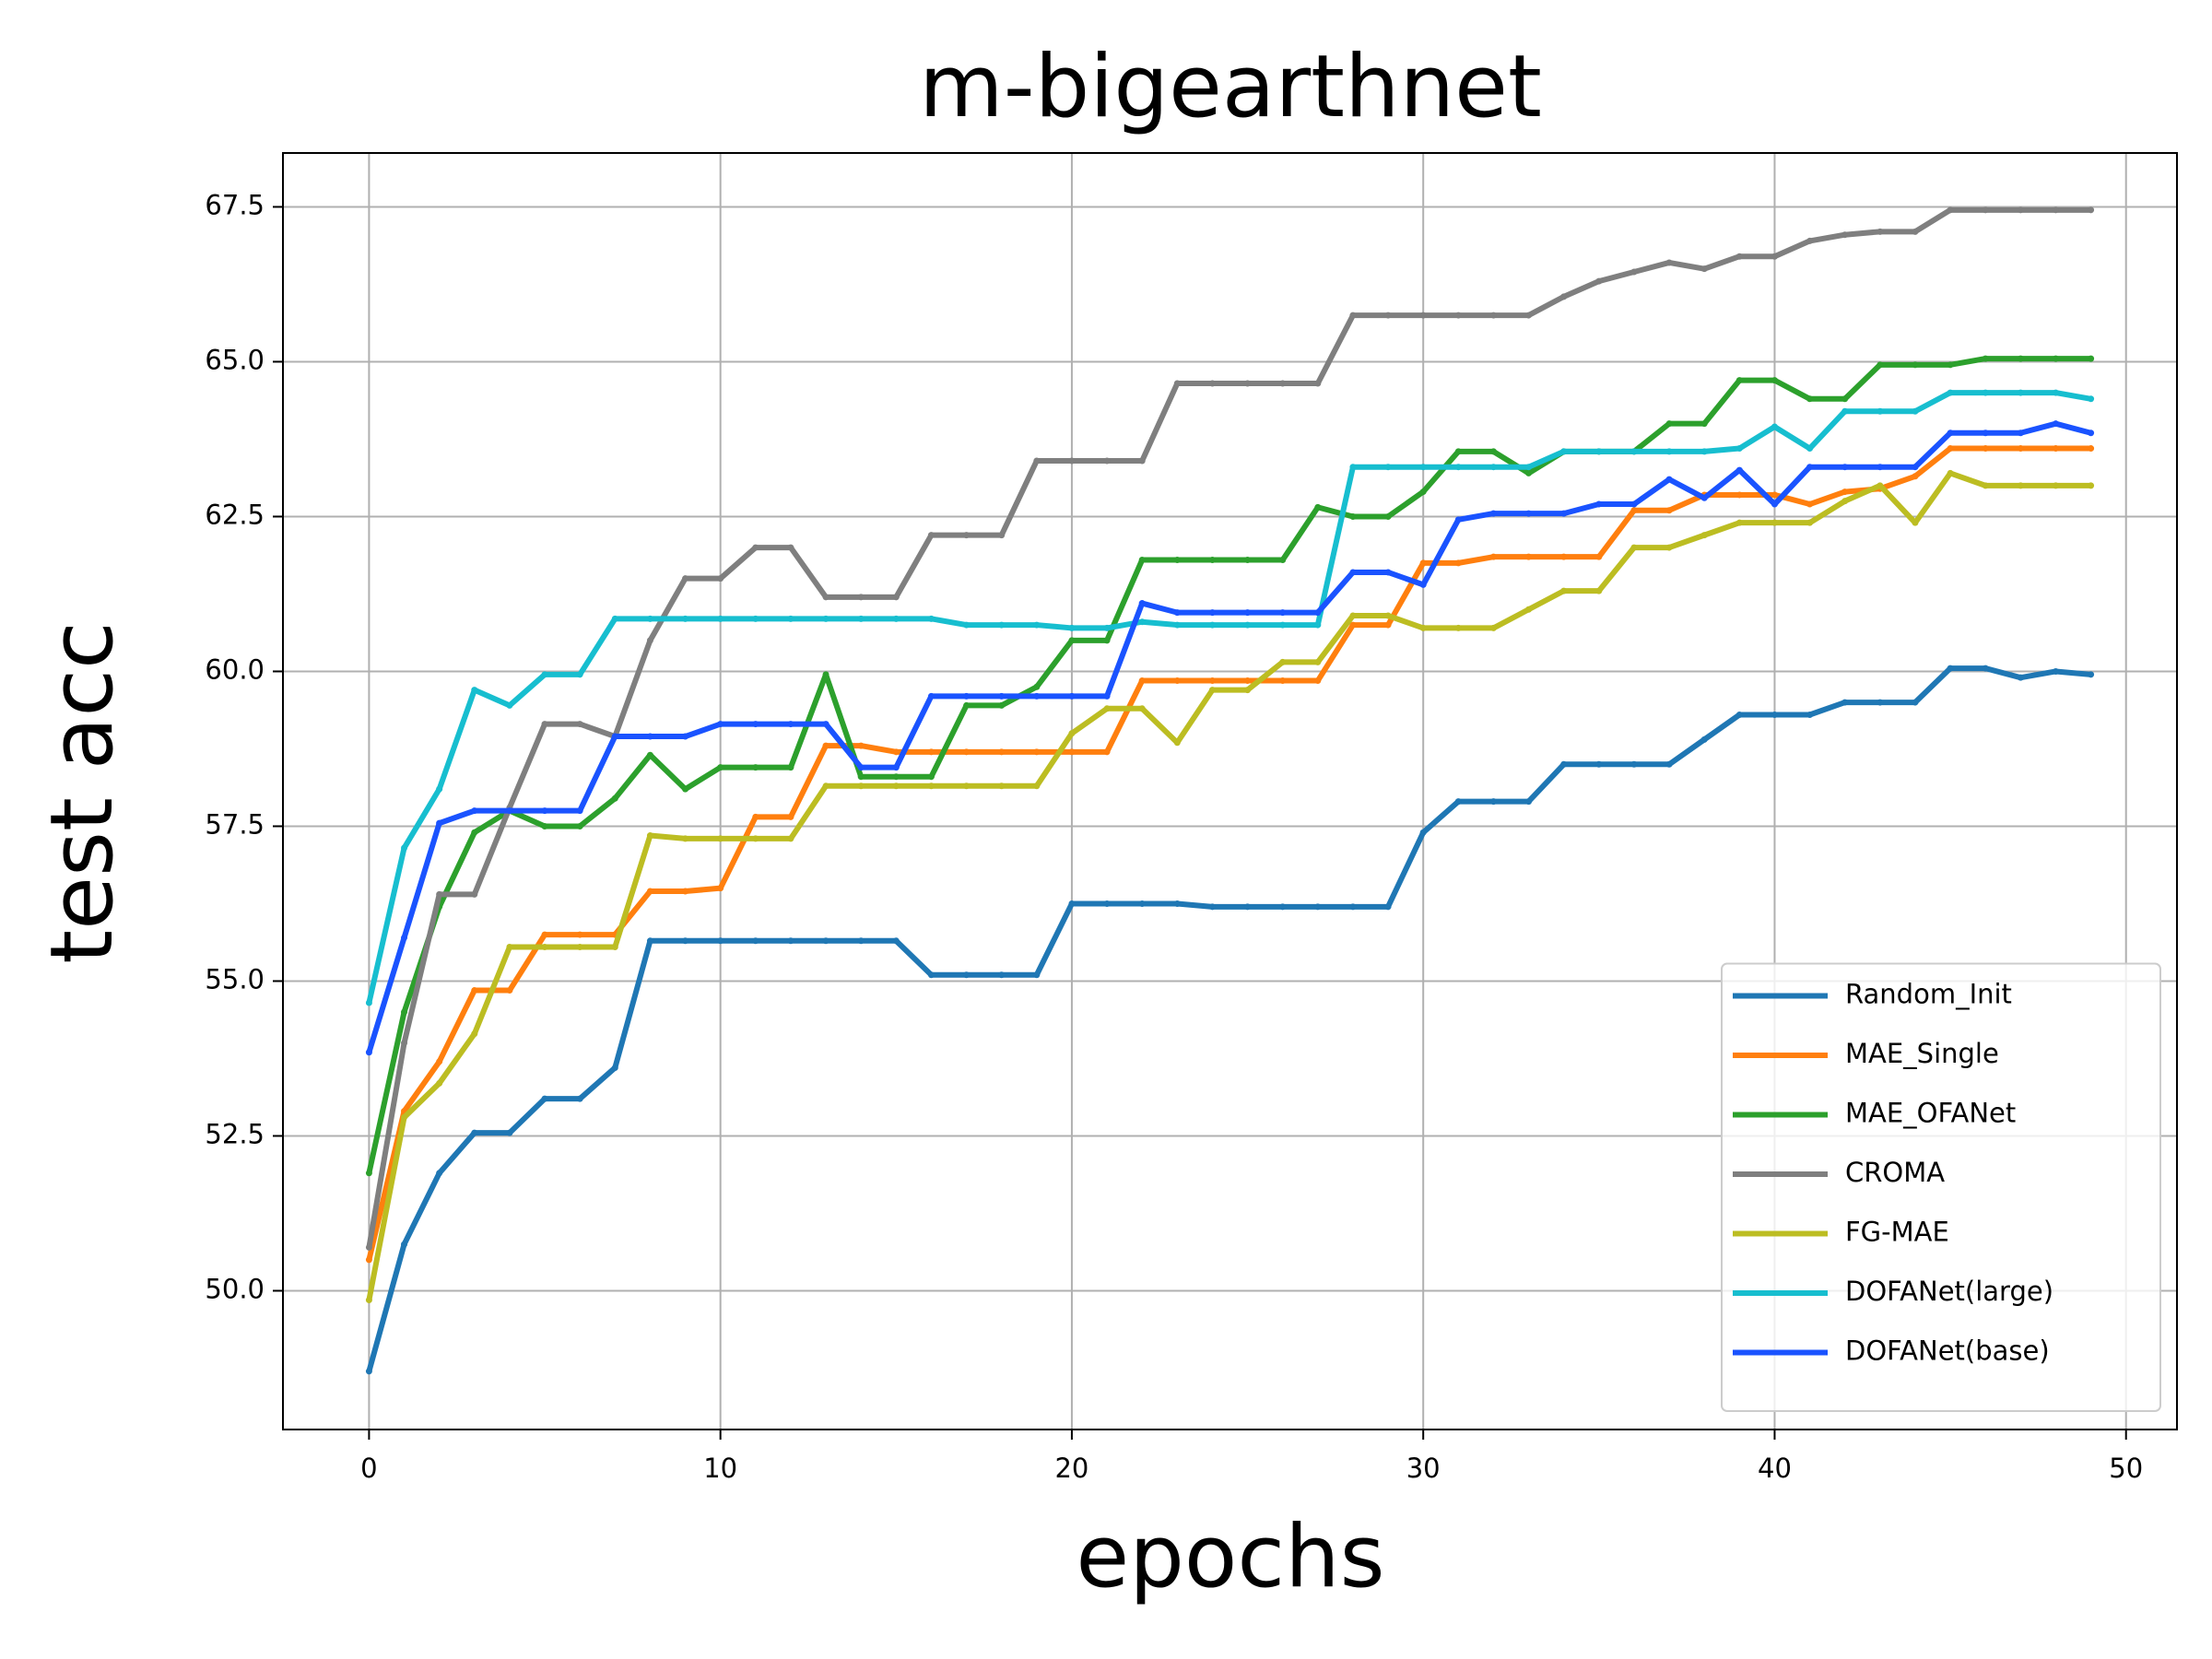 The height and width of the screenshot is (1659, 2212). Describe the element at coordinates (235, 359) in the screenshot. I see `y-tick-label: 65.0` at that location.